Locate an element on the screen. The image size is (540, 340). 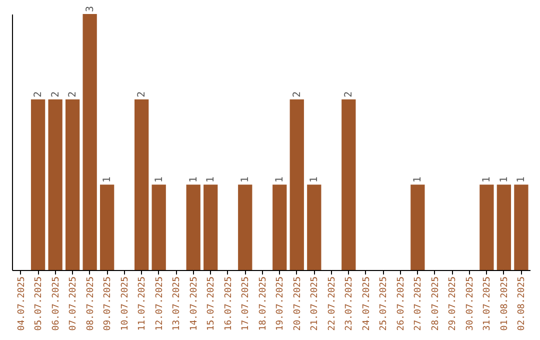
x-tick-label: 18.07.2025 is located at coordinates (263, 303).